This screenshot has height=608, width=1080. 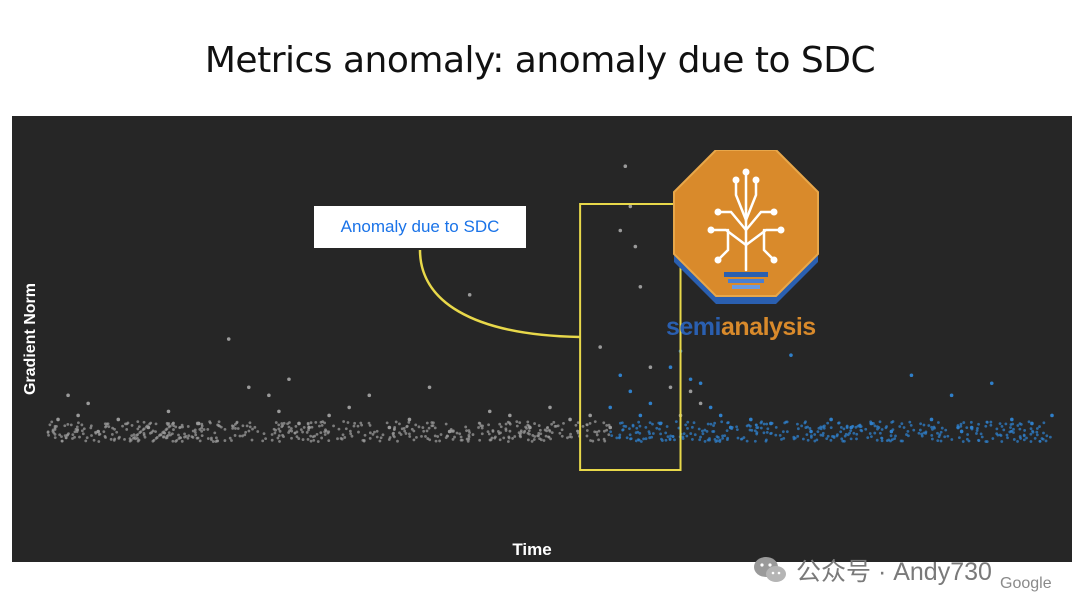 I want to click on wechat-icon, so click(x=770, y=569).